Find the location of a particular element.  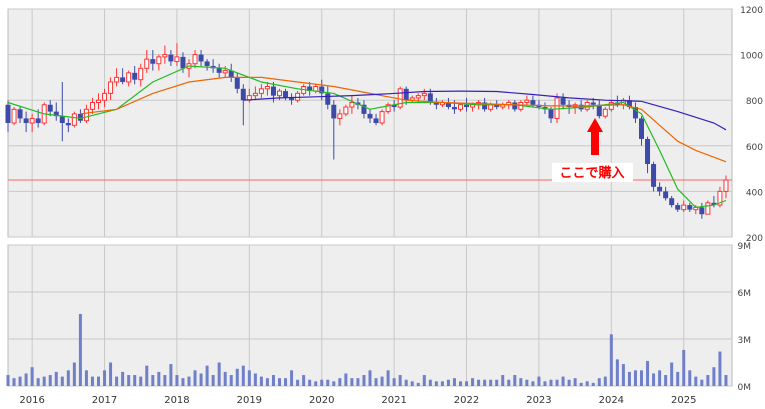

annotation-arrow-icon is located at coordinates (595, 136).